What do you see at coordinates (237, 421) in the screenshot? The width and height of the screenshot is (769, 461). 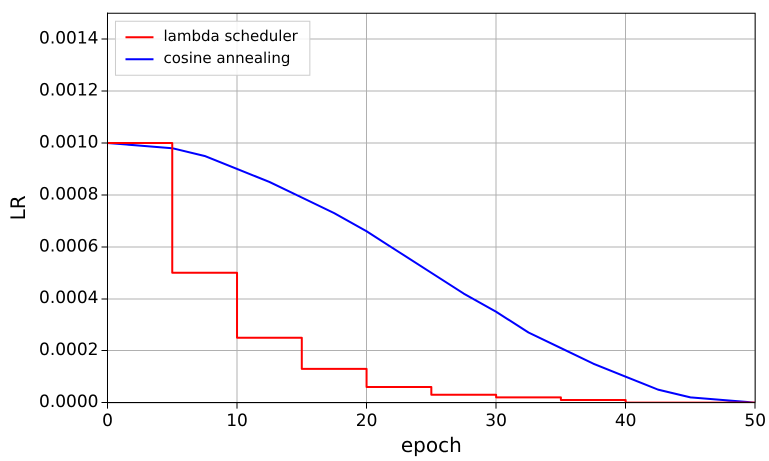 I see `x-tick-label: 10` at bounding box center [237, 421].